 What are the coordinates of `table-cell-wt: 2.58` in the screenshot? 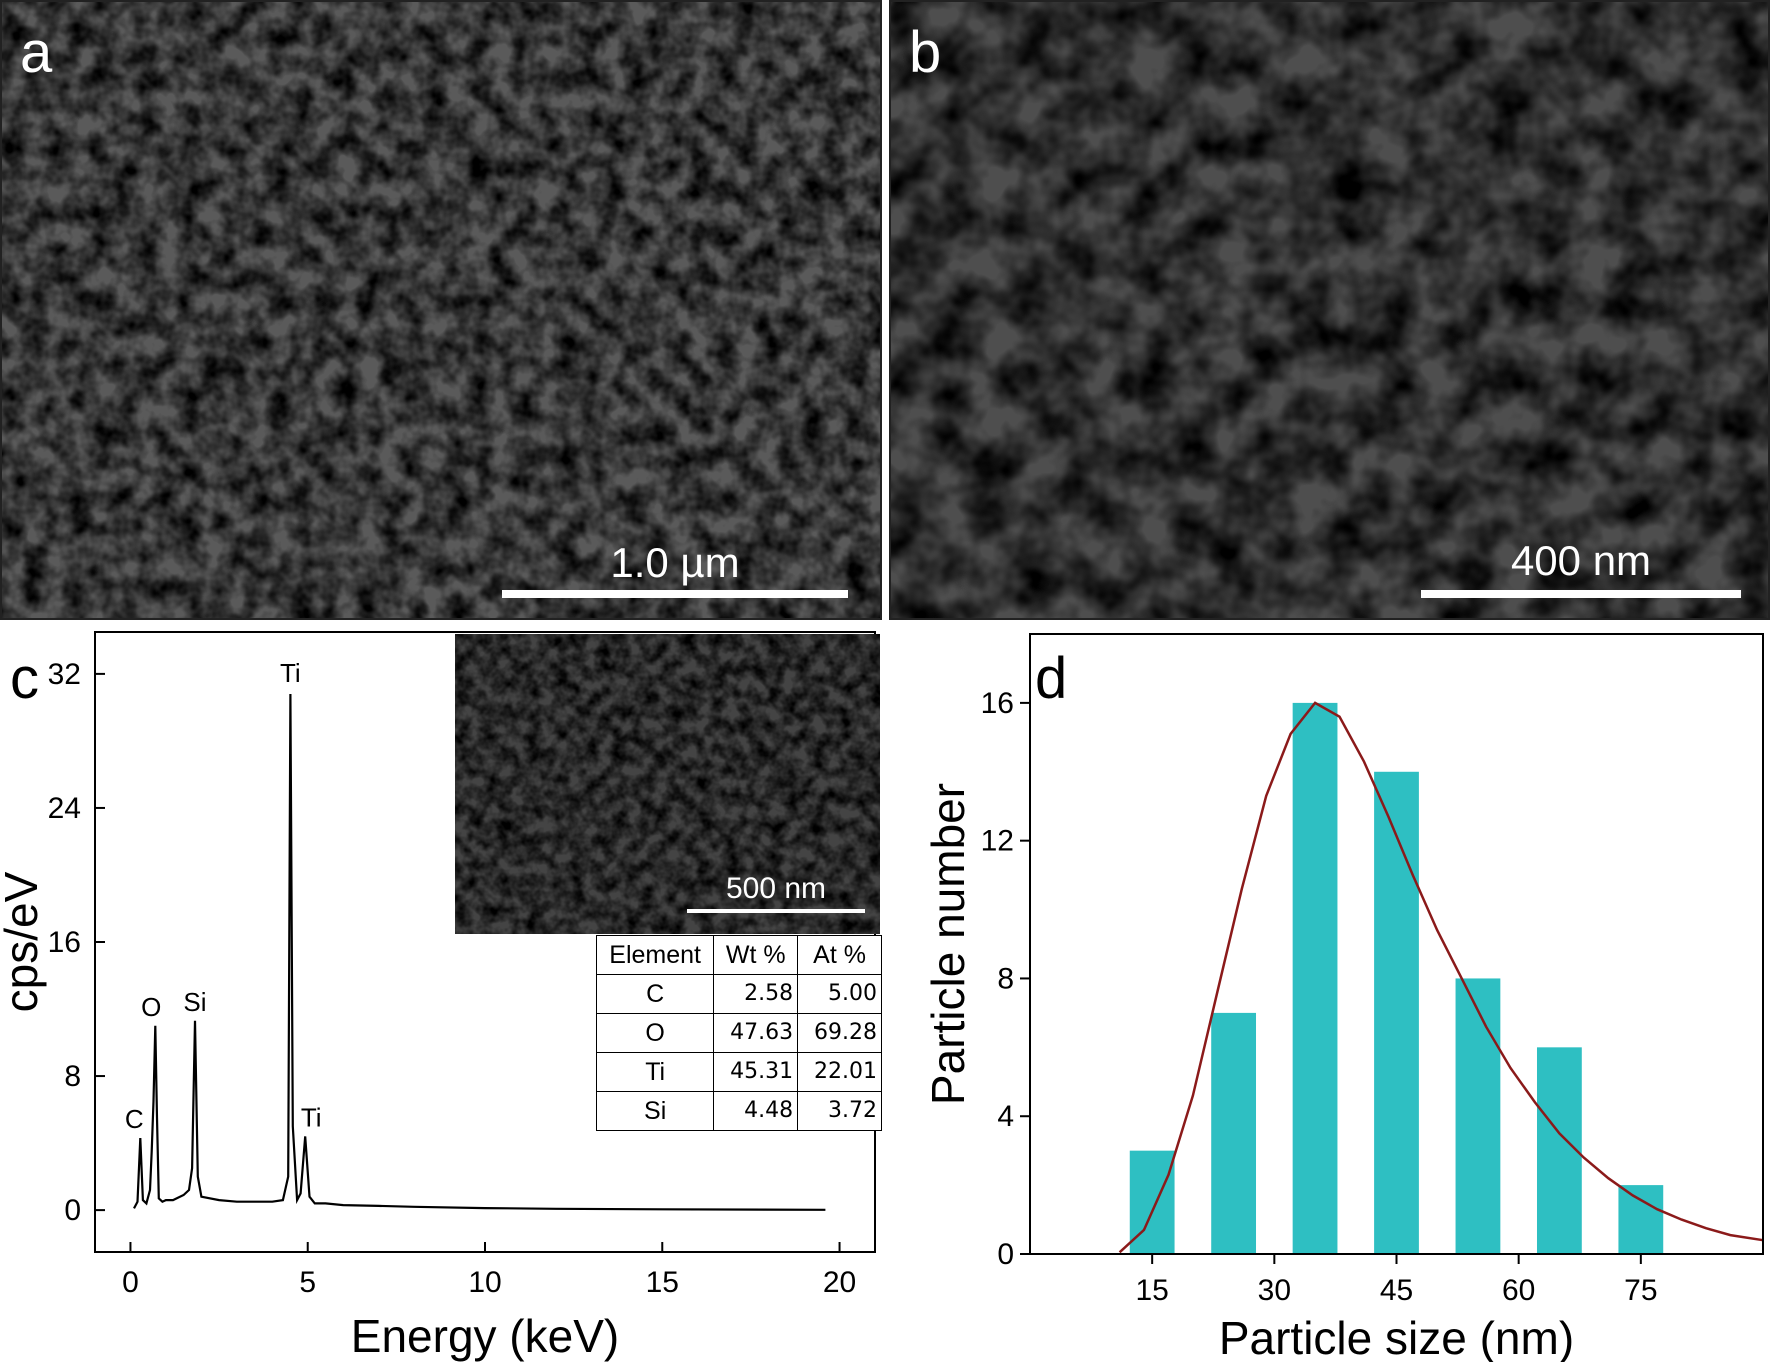 It's located at (756, 994).